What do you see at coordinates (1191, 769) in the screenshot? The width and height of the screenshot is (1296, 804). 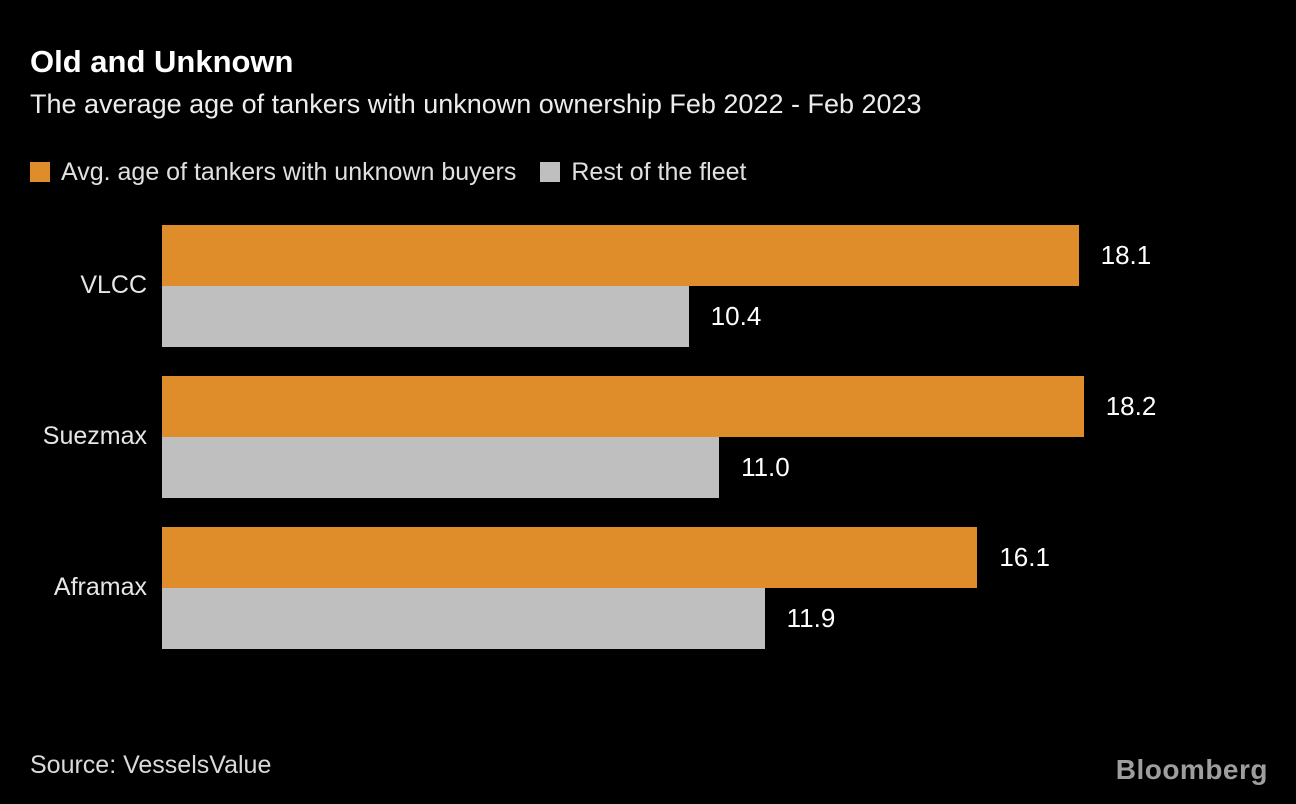 I see `bloomberg-logo: Bloomberg` at bounding box center [1191, 769].